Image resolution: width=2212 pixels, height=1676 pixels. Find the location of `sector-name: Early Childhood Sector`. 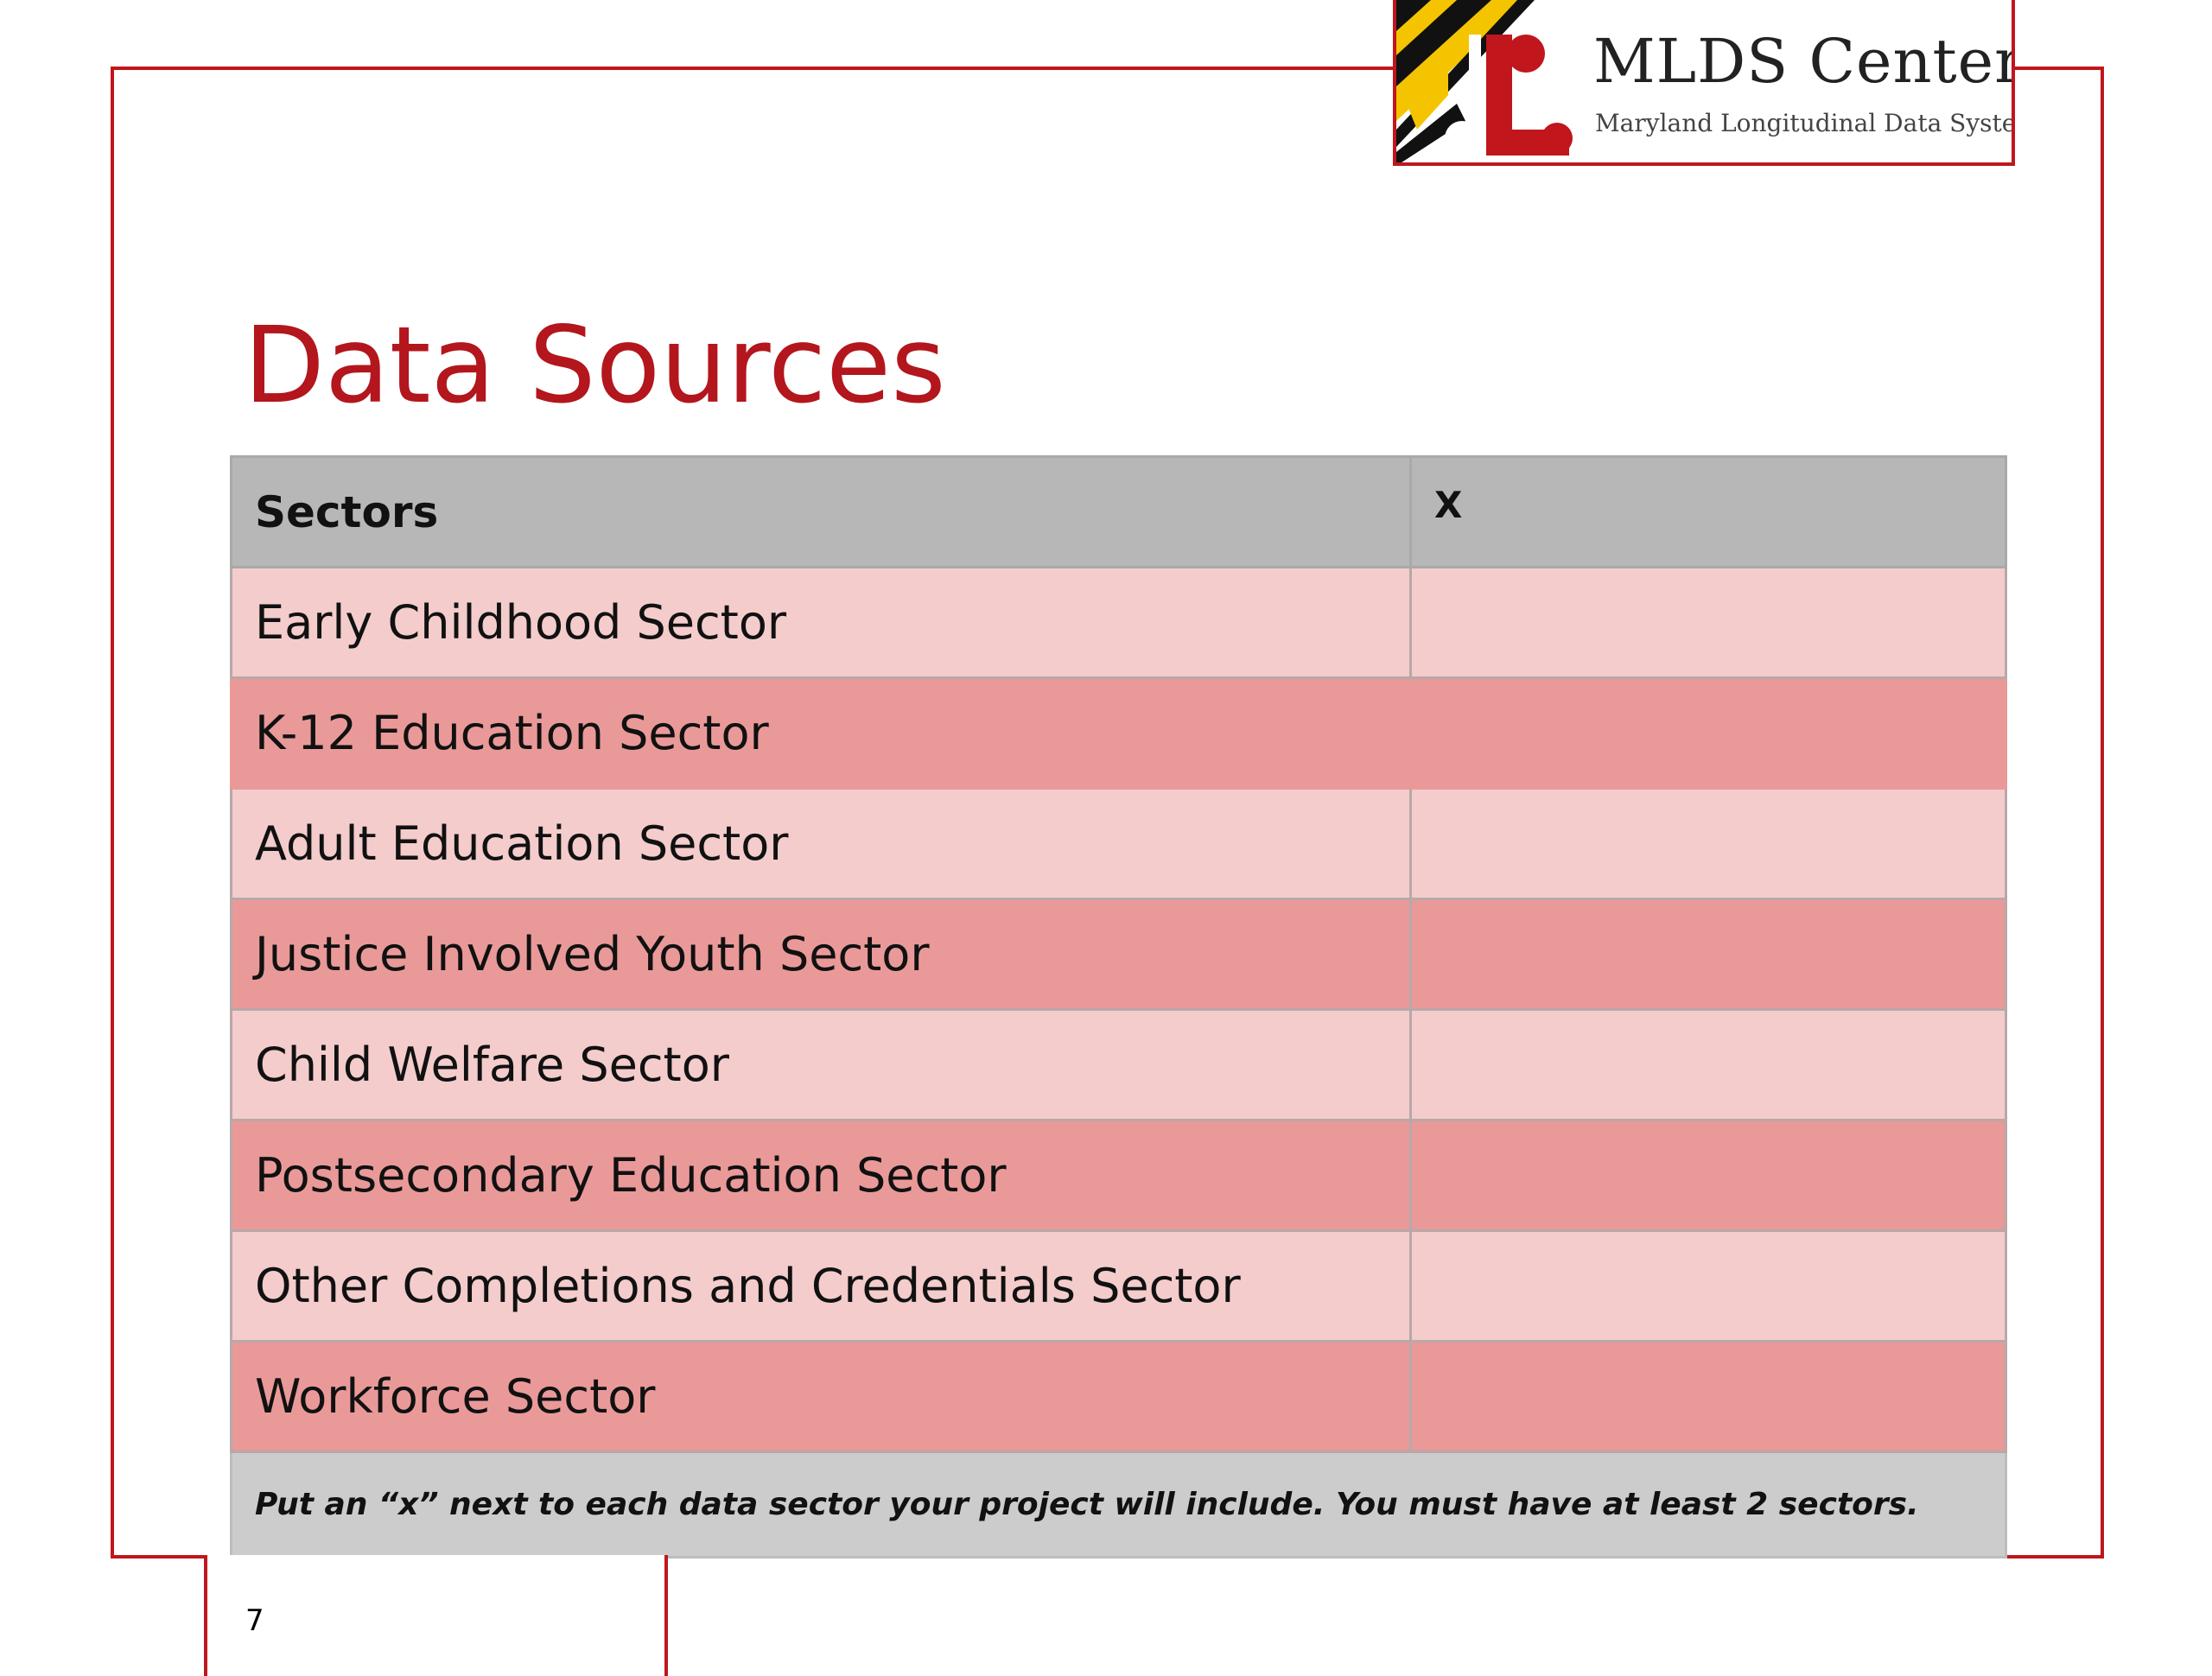

sector-name: Early Childhood Sector is located at coordinates (821, 622).